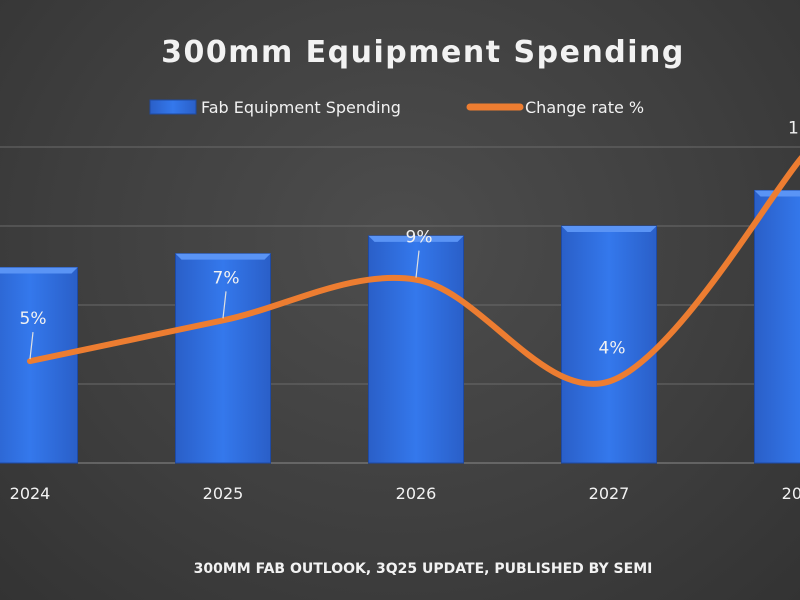 This screenshot has width=800, height=600. Describe the element at coordinates (791, 493) in the screenshot. I see `x-tick-label: 2028` at that location.